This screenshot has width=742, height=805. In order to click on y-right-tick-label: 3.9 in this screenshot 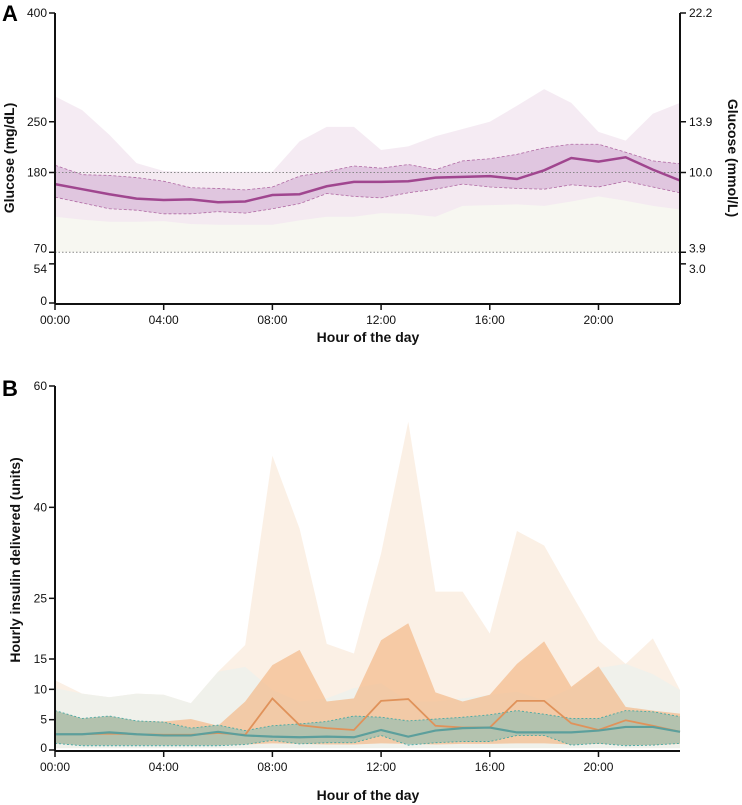, I will do `click(697, 248)`.